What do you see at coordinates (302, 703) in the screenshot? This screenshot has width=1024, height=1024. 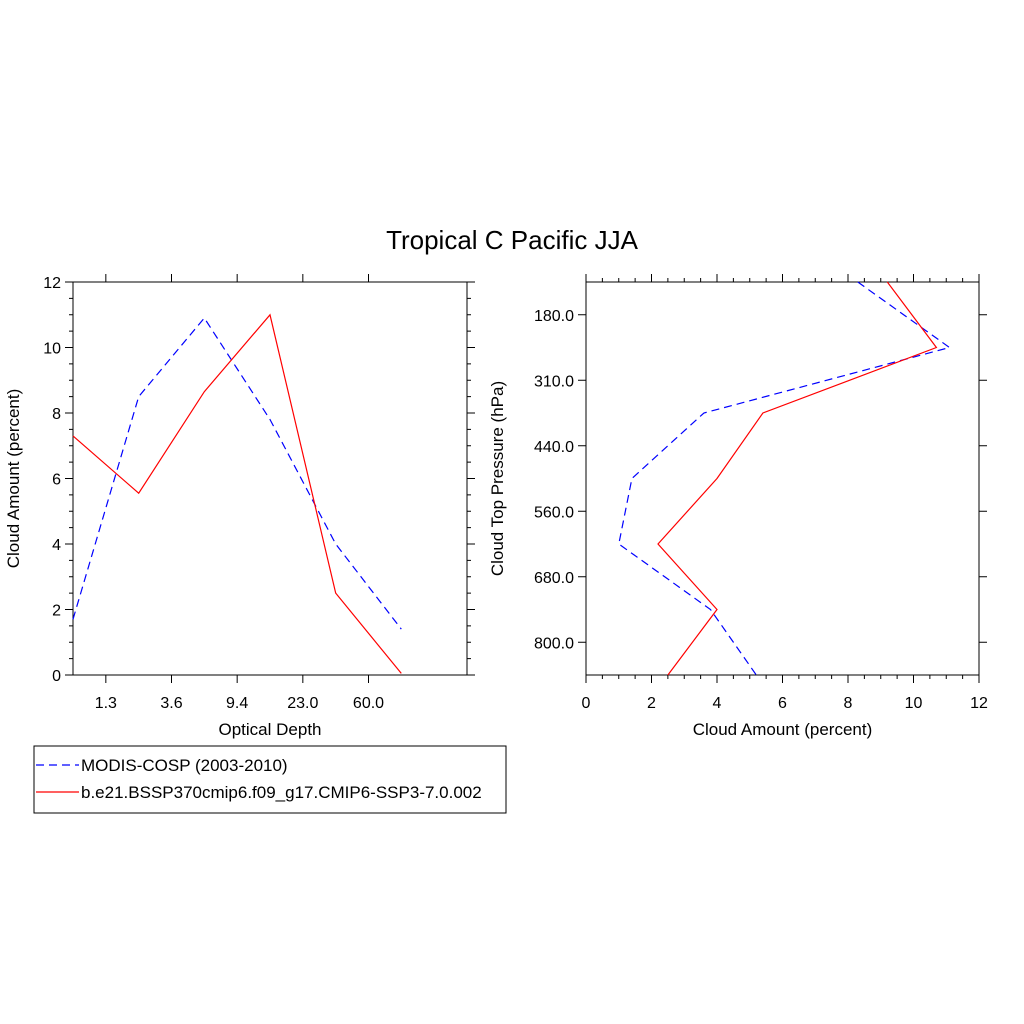 I see `x-tick-label: 23.0` at bounding box center [302, 703].